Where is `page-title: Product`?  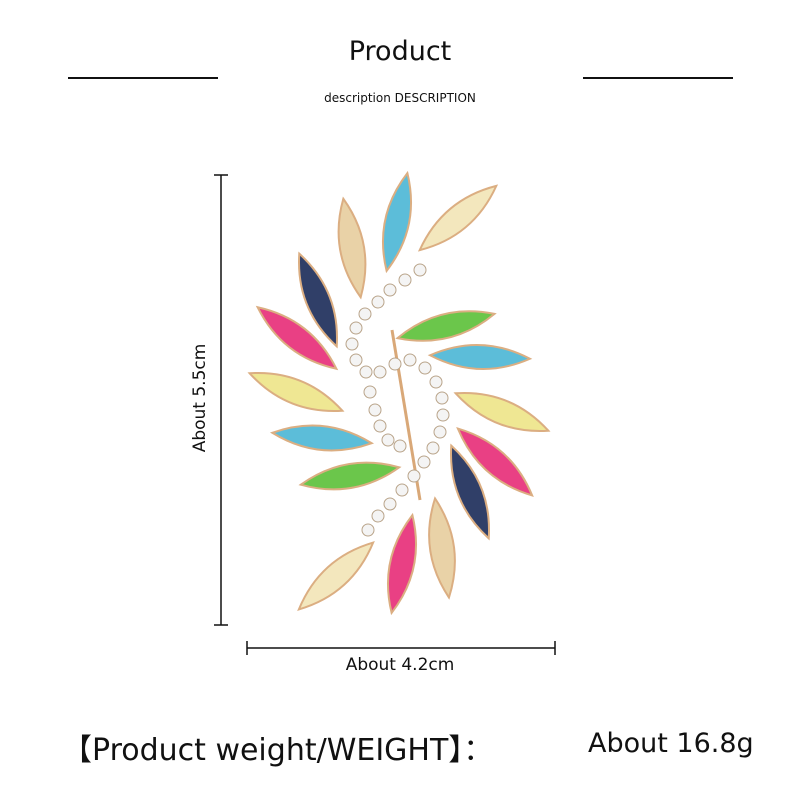
page-title: Product is located at coordinates (400, 51).